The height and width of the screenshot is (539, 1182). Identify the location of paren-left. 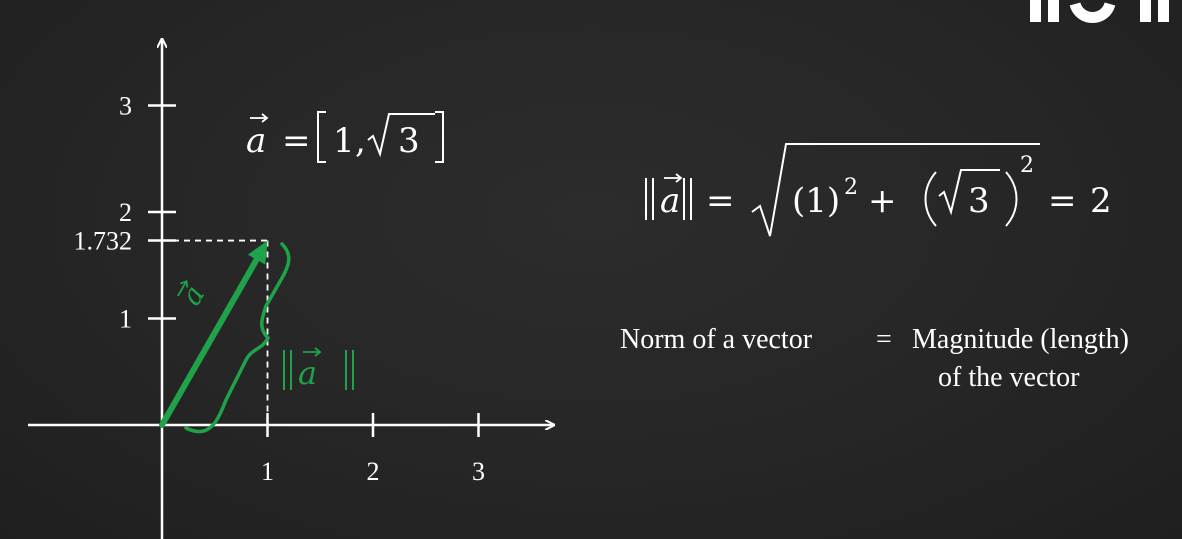
(930, 199).